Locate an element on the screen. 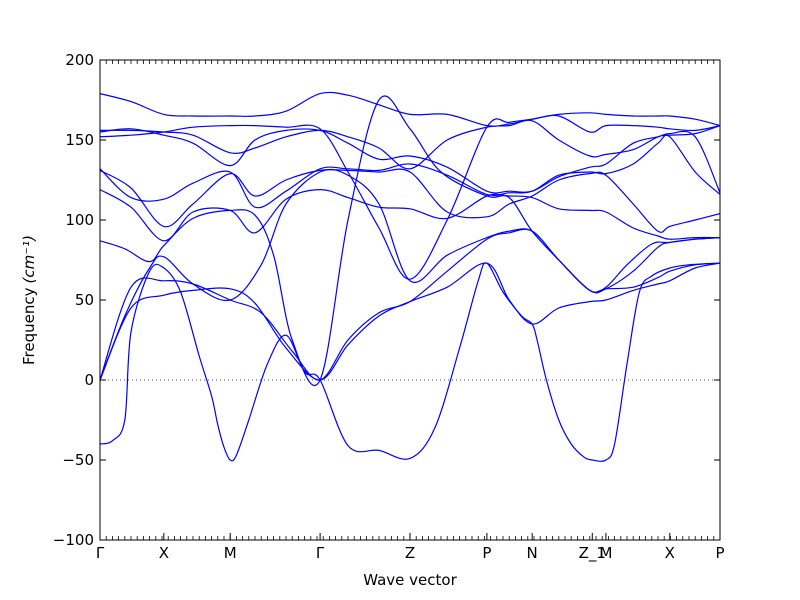  y-axis-label: Frequency (cm⁻¹) is located at coordinates (29, 300).